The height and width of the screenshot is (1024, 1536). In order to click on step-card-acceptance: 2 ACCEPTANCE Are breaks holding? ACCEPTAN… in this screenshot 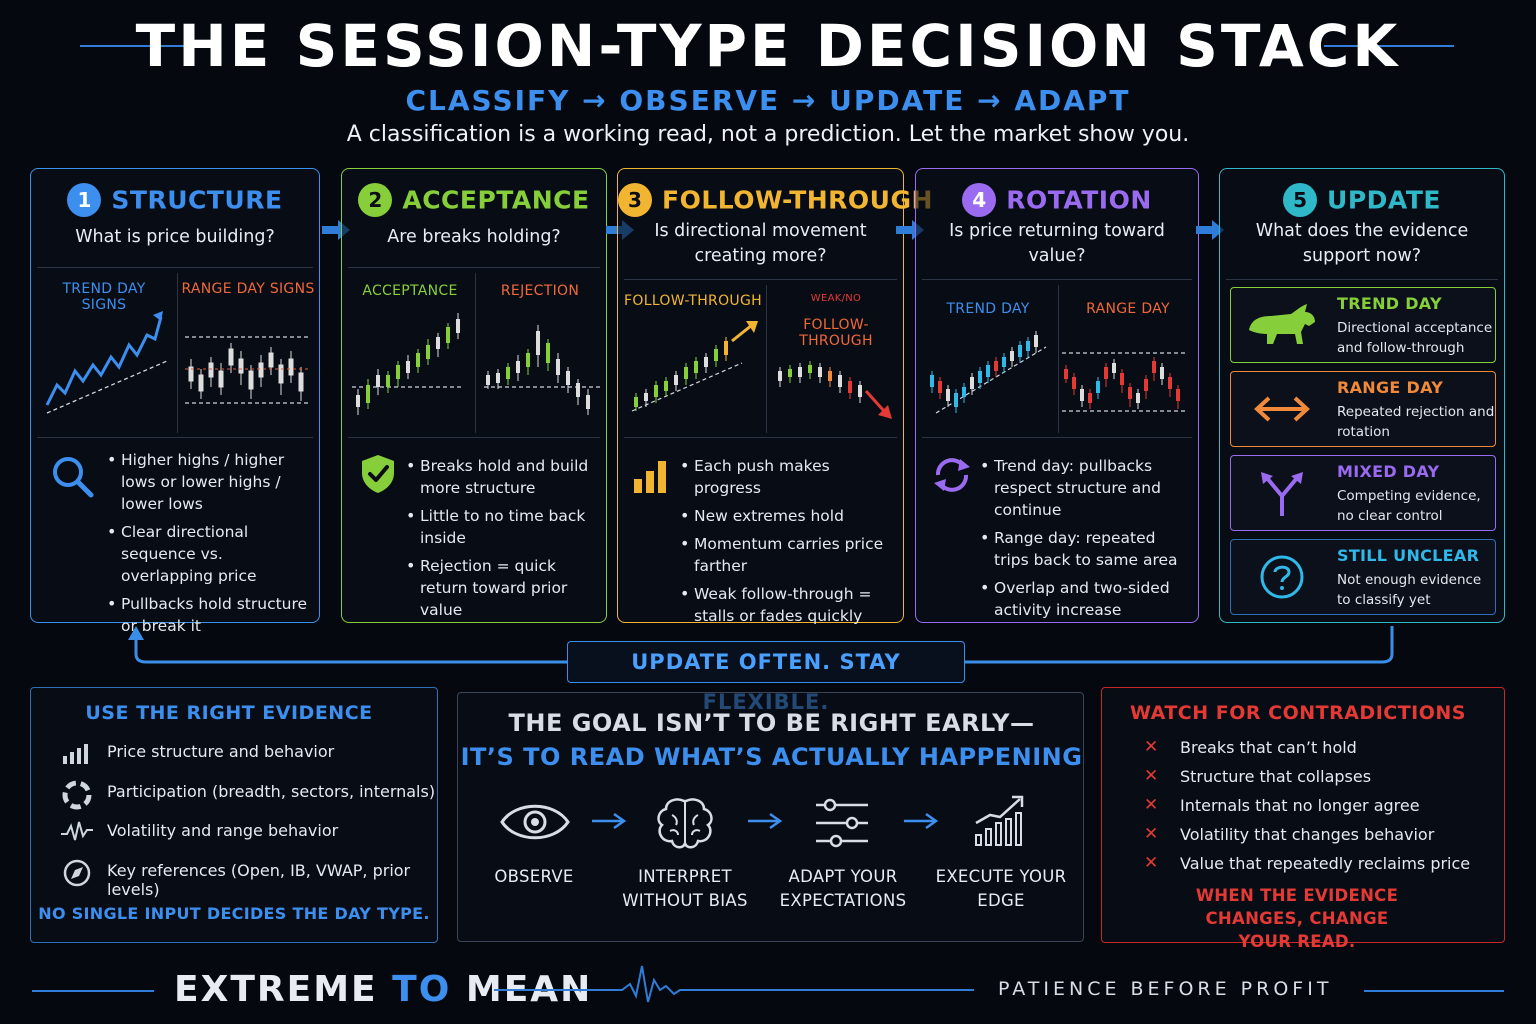, I will do `click(474, 395)`.